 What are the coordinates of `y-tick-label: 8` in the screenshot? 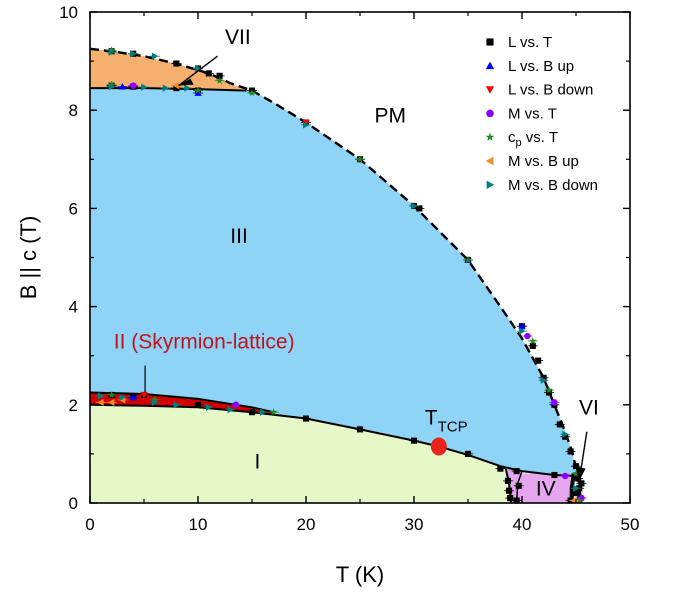 It's located at (73, 110).